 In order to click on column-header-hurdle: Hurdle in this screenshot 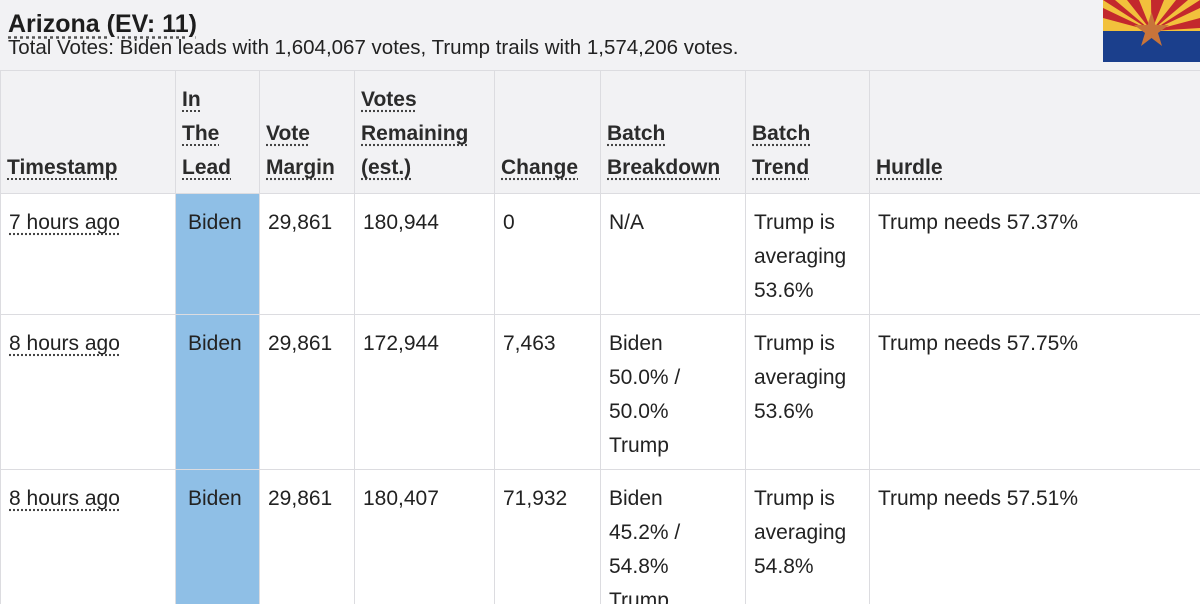, I will do `click(1034, 132)`.